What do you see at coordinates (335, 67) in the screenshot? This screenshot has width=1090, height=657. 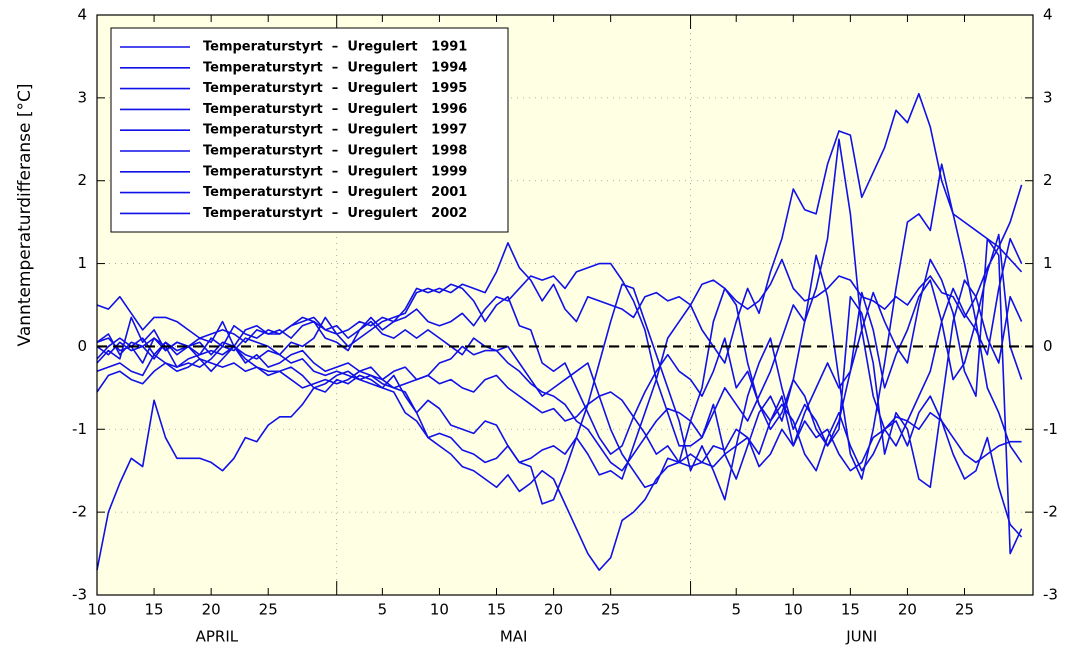 I see `legend-label: Temperaturstyrt – Uregulert 1994` at bounding box center [335, 67].